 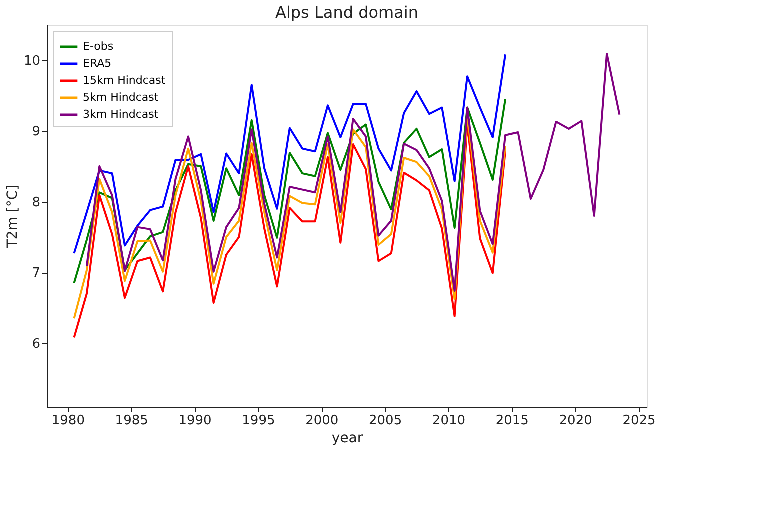 What do you see at coordinates (259, 421) in the screenshot?
I see `x-tick-label: 1995` at bounding box center [259, 421].